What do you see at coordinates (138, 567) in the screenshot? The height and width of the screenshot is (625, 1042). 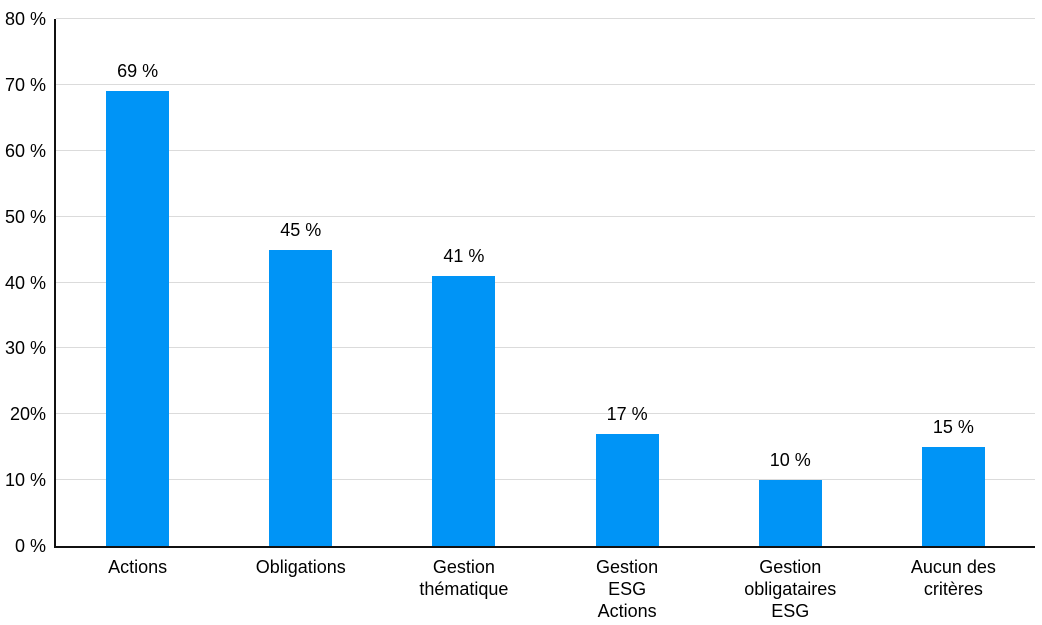 I see `x-axis-label: Actions` at bounding box center [138, 567].